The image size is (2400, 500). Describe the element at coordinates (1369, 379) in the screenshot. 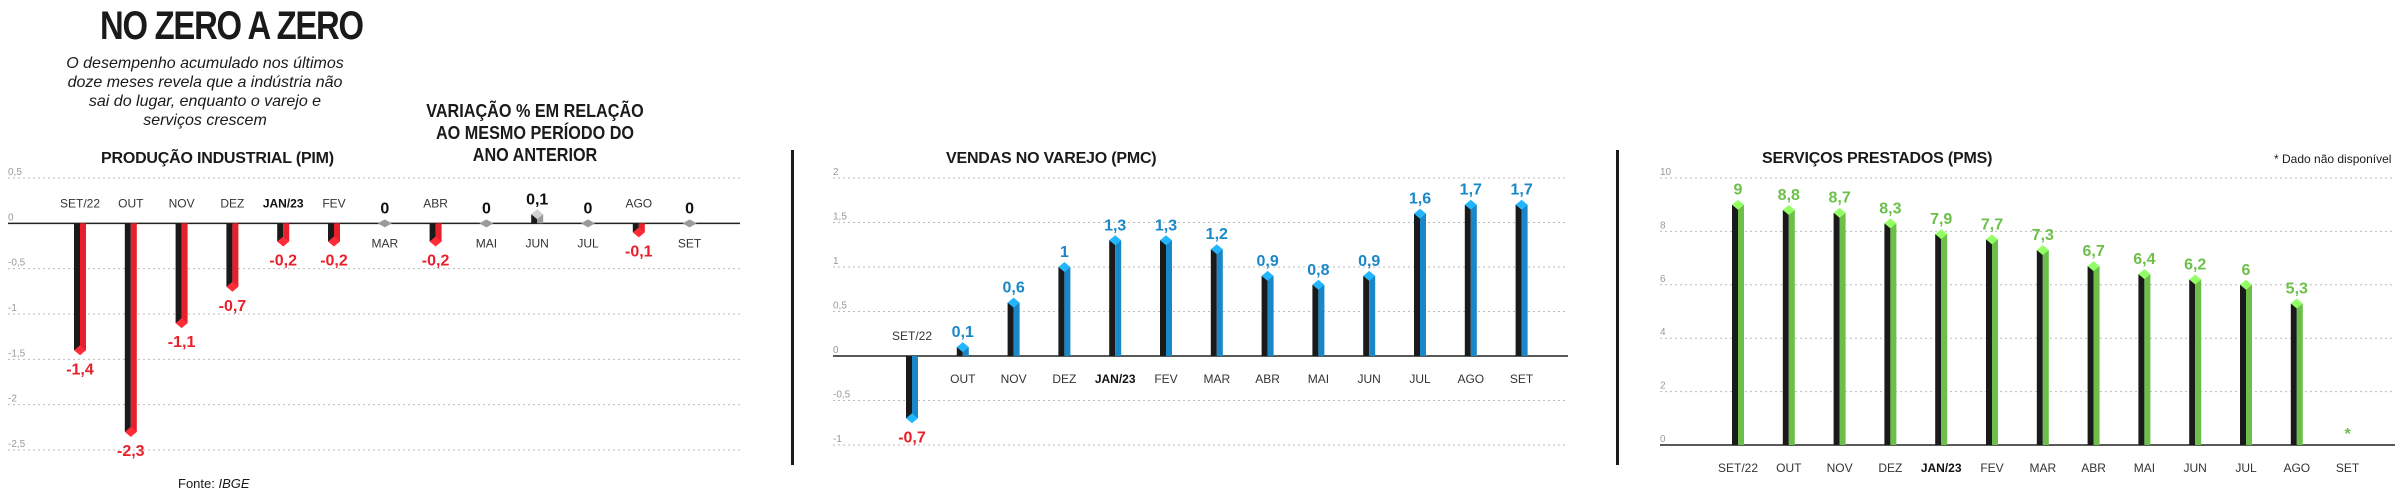

I see `pmc-category-label: JUN` at that location.